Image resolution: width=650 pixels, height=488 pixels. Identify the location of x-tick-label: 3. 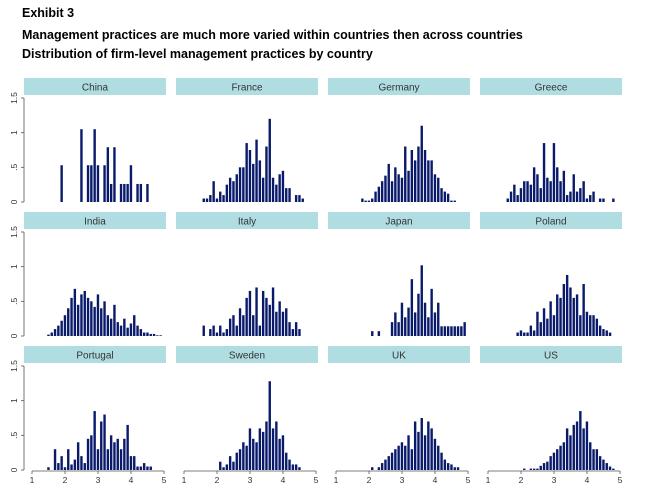
(98, 480).